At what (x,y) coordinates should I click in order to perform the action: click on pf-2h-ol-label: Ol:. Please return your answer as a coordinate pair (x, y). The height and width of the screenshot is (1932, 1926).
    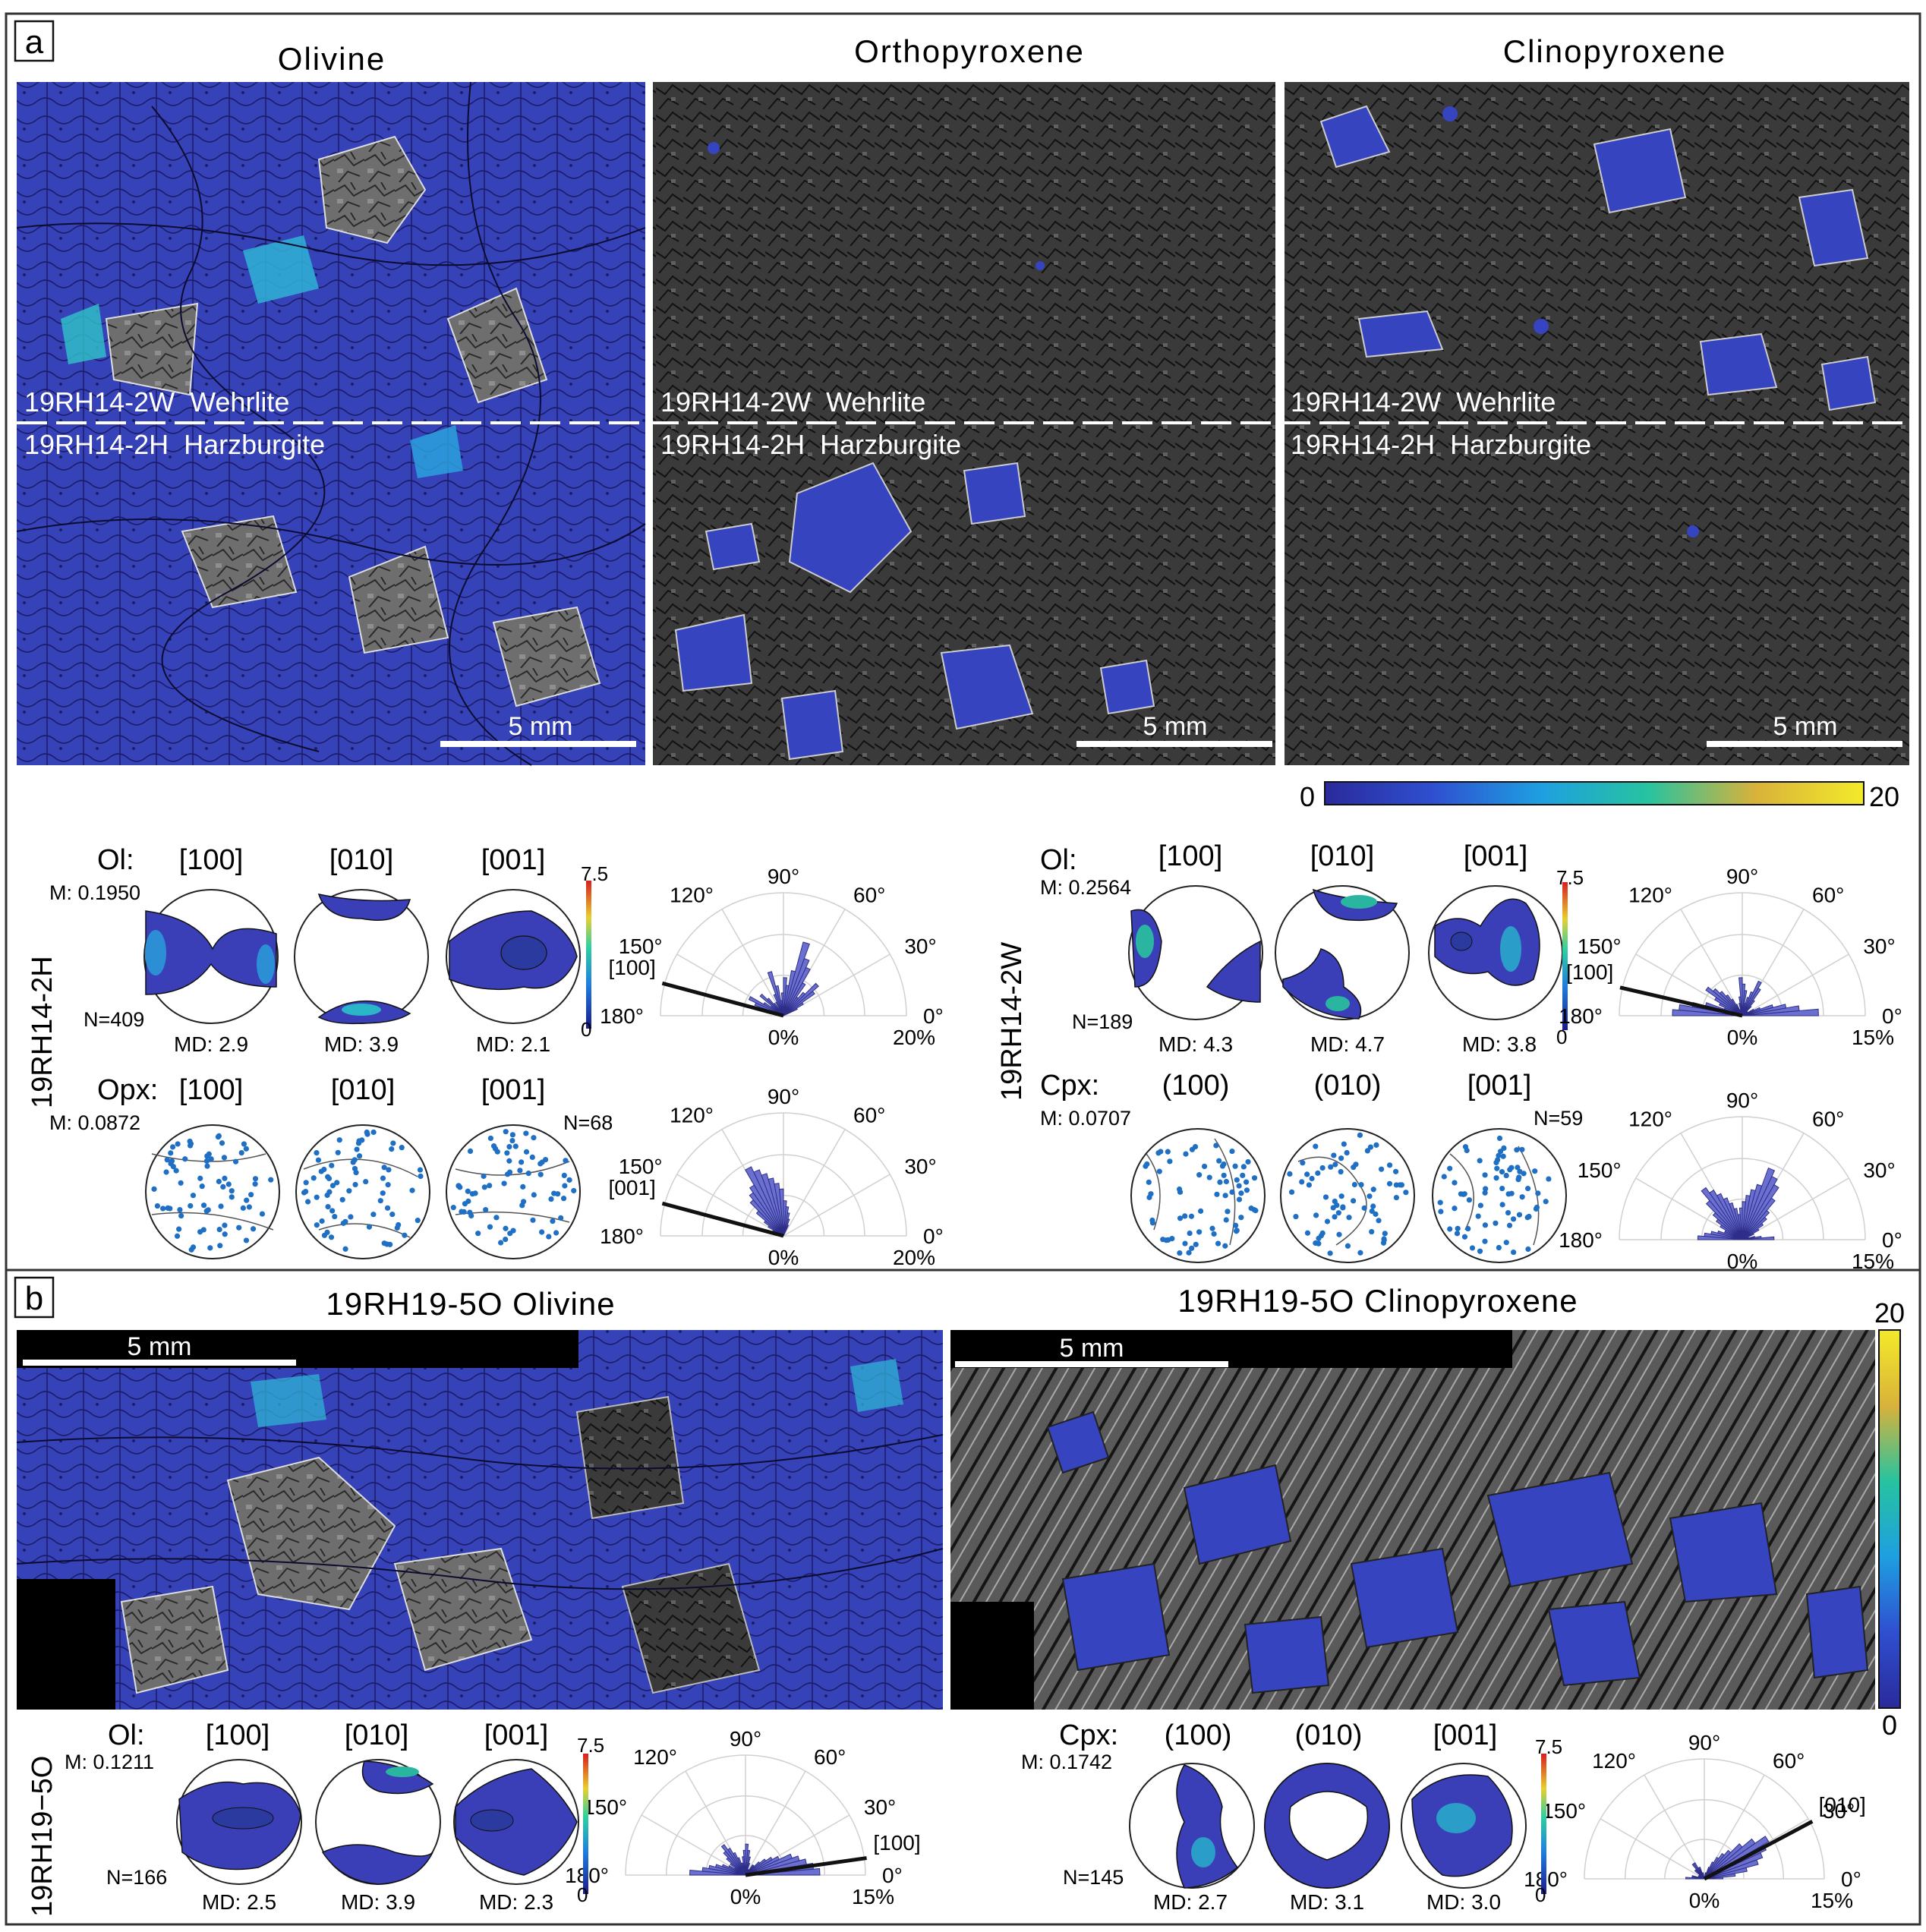
    Looking at the image, I should click on (115, 860).